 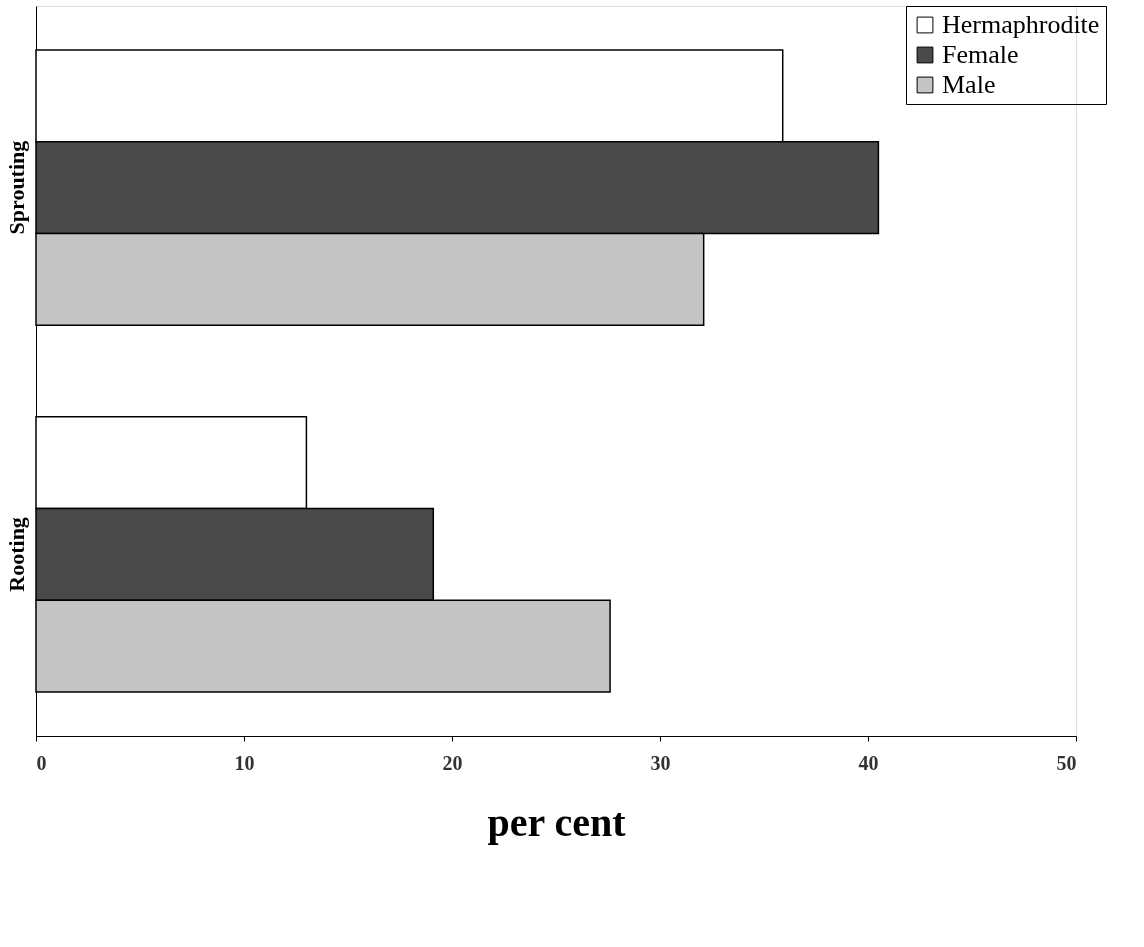 I want to click on x-tick-label: 20, so click(x=452, y=762).